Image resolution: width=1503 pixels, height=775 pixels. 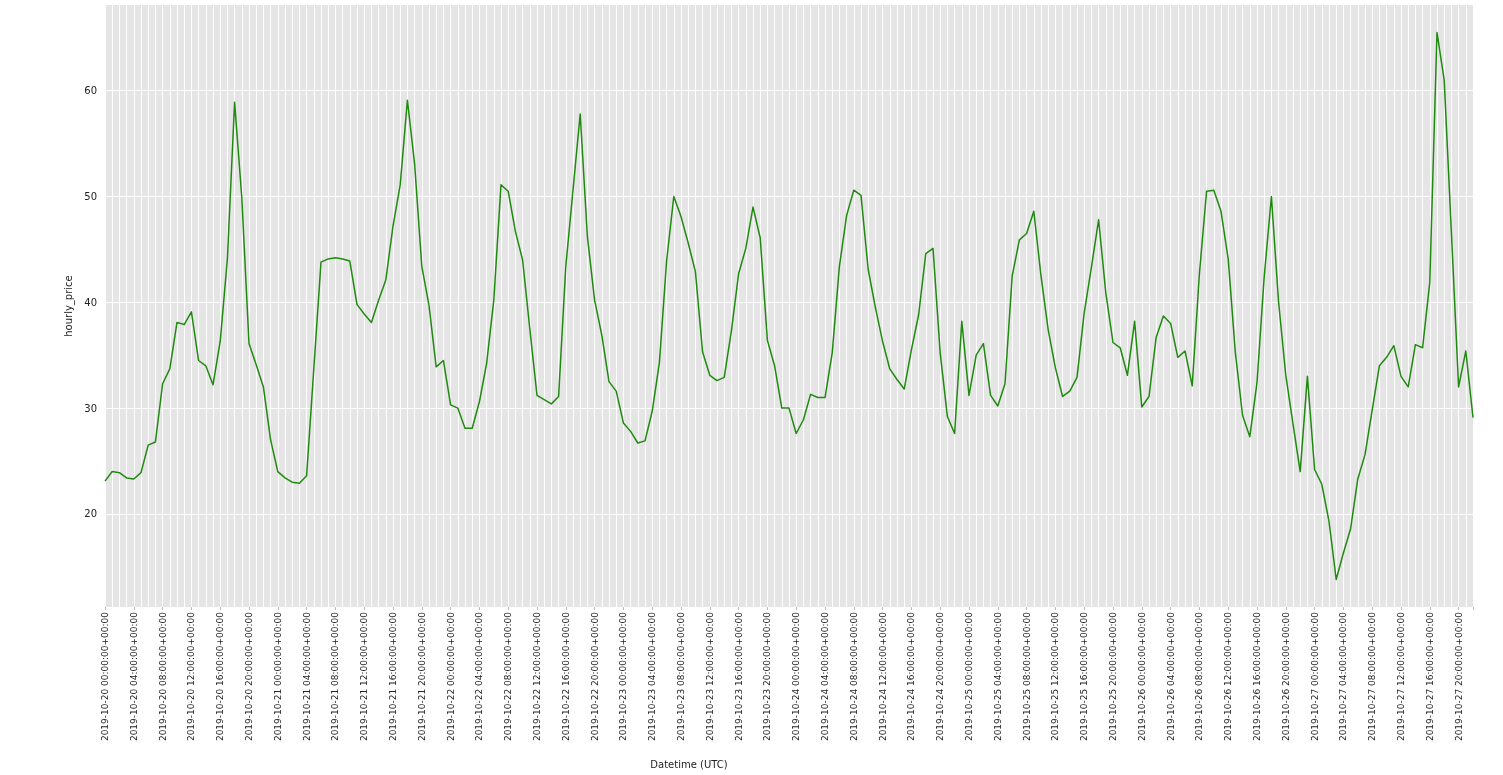 What do you see at coordinates (1026, 676) in the screenshot?
I see `x-tick-label: 2019-10-25 08:00:00+00:00` at bounding box center [1026, 676].